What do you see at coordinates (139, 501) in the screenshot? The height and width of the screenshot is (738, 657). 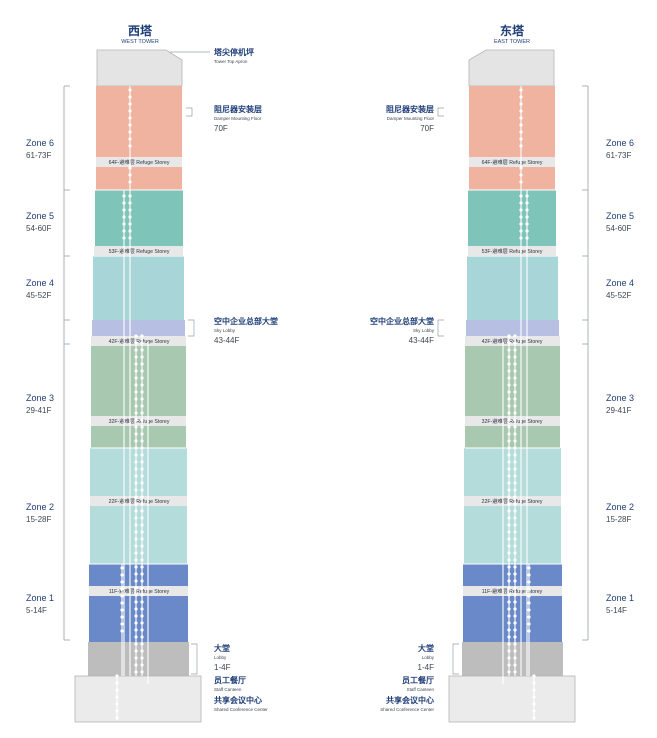 I see `svg-text: 22F-避难层 Refuge Storey` at bounding box center [139, 501].